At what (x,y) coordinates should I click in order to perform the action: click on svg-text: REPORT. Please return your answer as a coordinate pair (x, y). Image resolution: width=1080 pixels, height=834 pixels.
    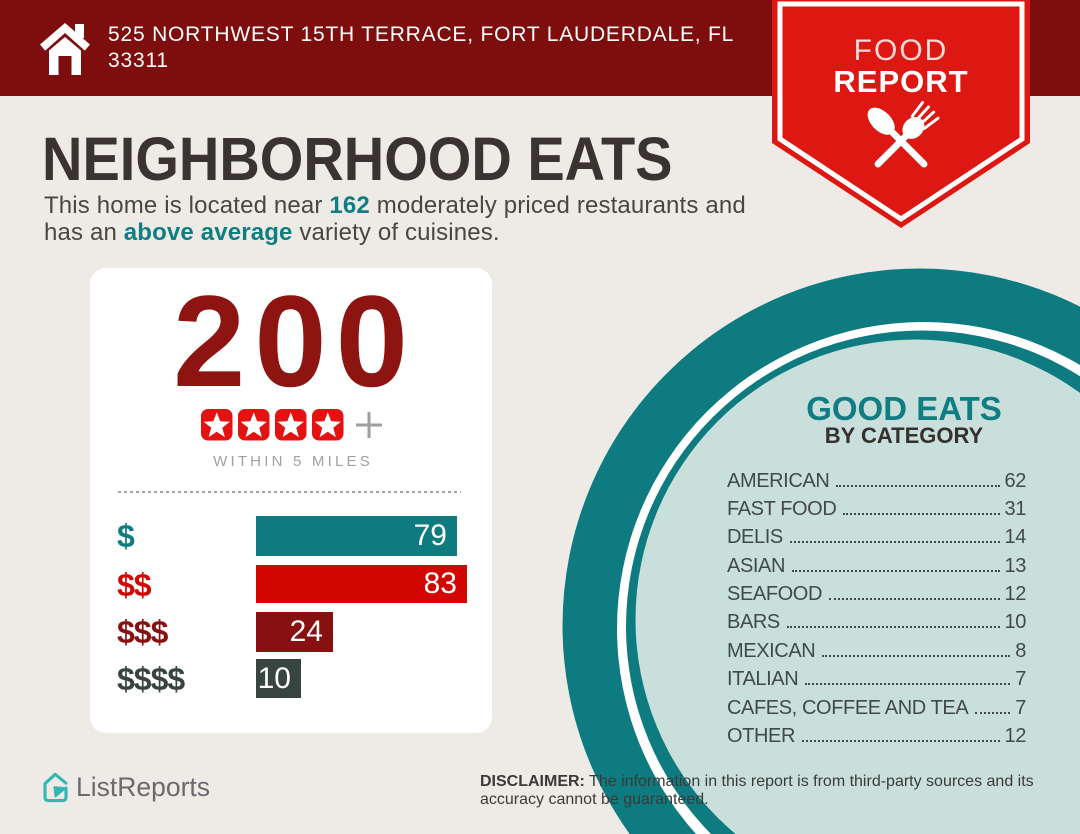
    Looking at the image, I should click on (900, 81).